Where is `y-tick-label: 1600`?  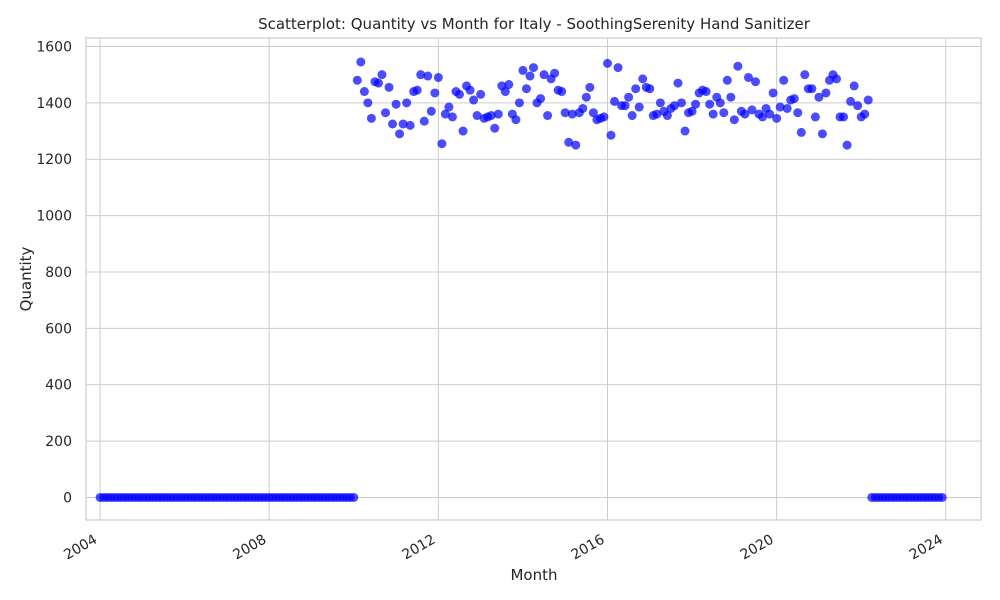
y-tick-label: 1600 is located at coordinates (54, 47).